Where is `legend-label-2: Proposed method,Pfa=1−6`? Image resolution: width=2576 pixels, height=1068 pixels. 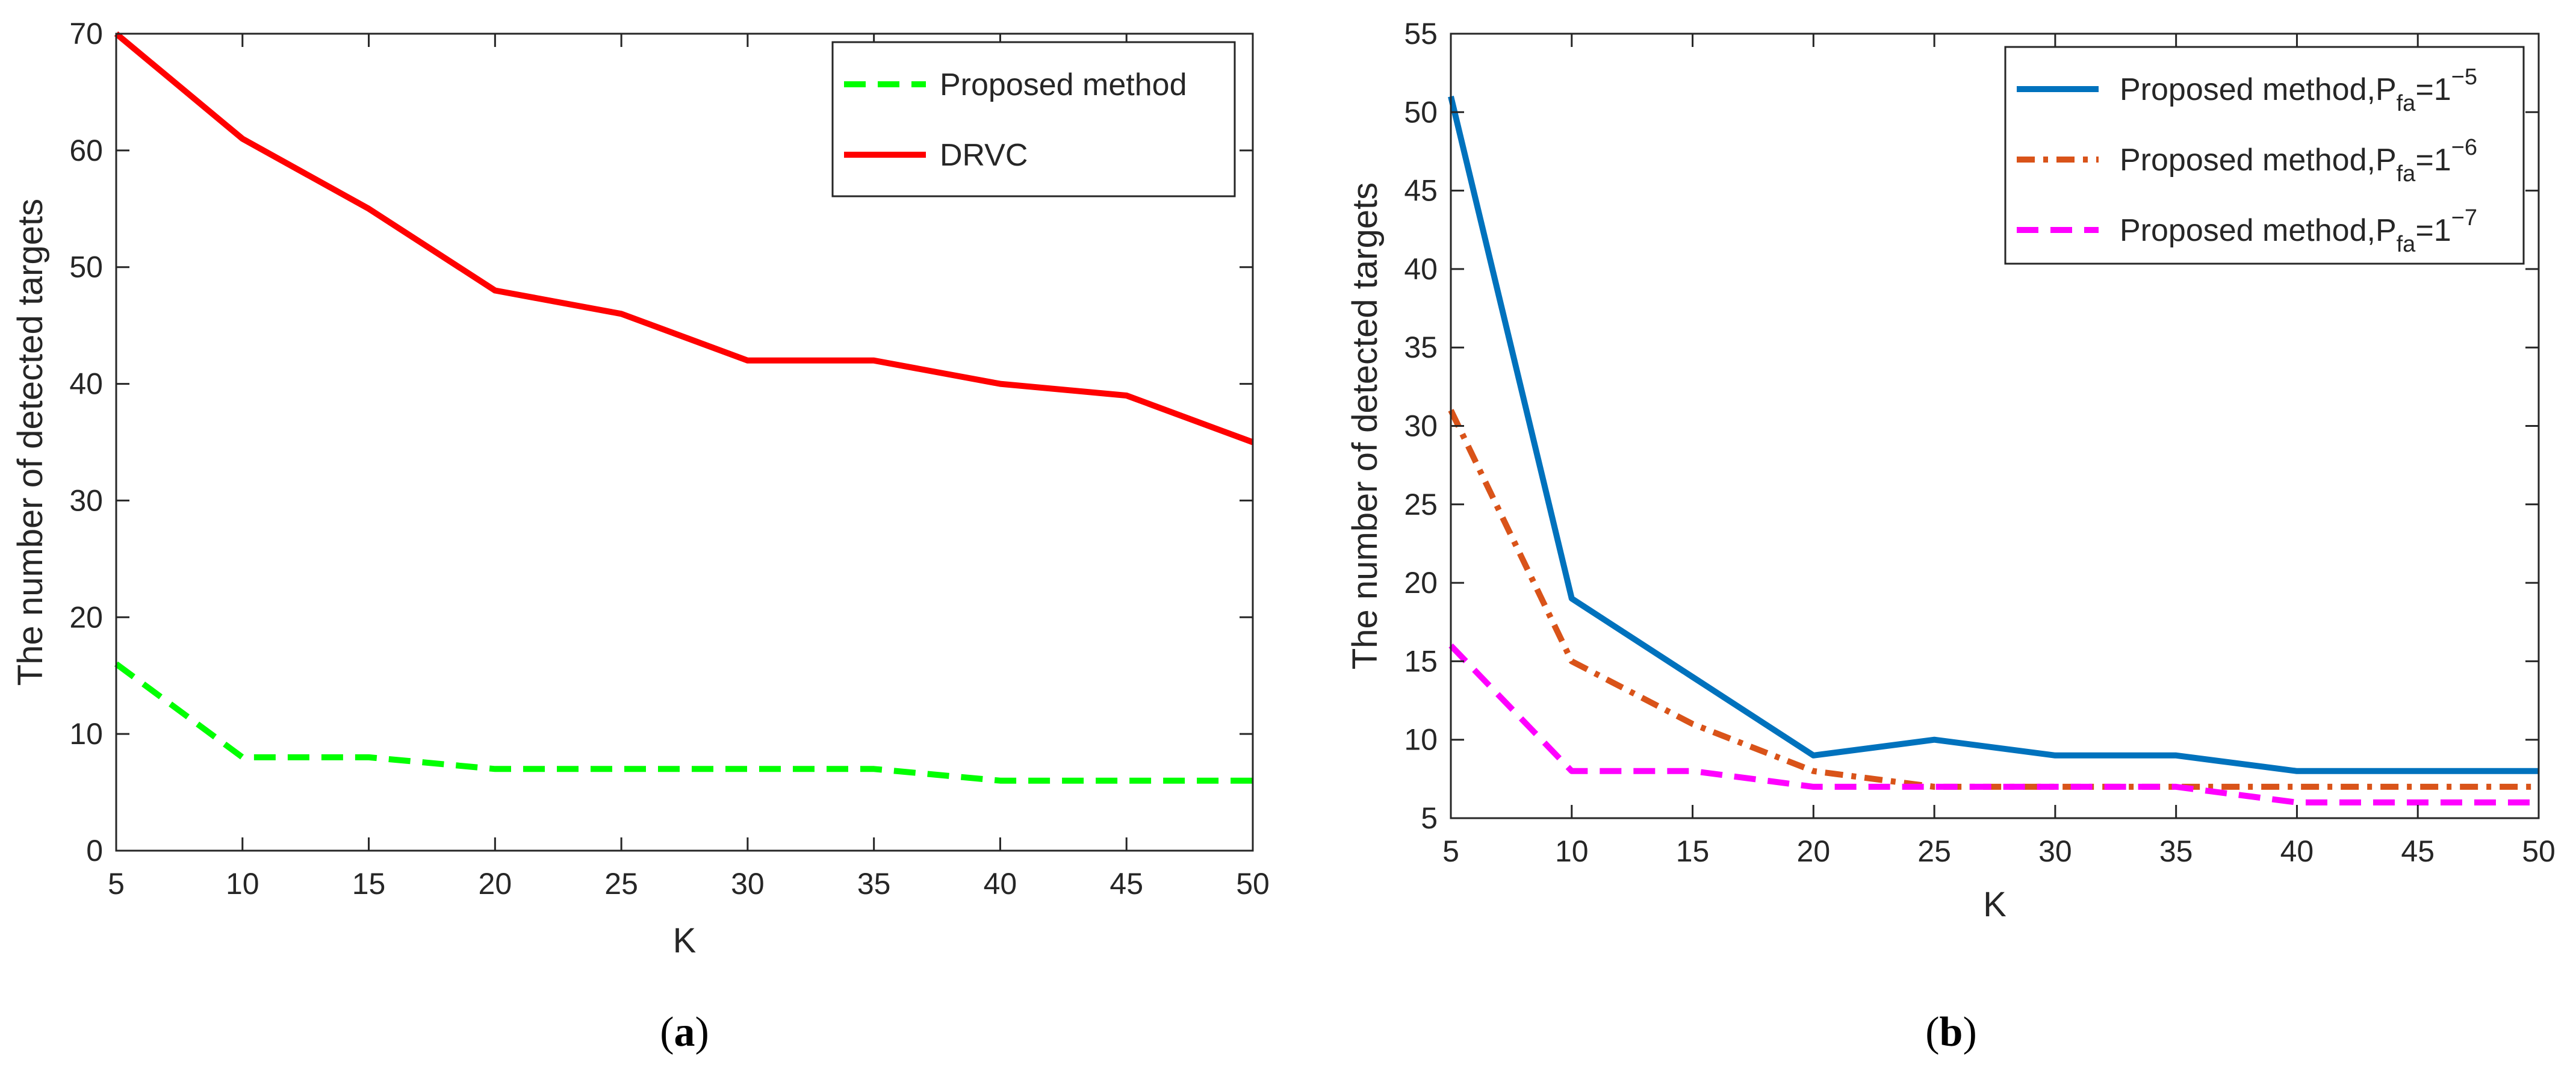
legend-label-2: Proposed method,Pfa=1−6 is located at coordinates (2298, 161).